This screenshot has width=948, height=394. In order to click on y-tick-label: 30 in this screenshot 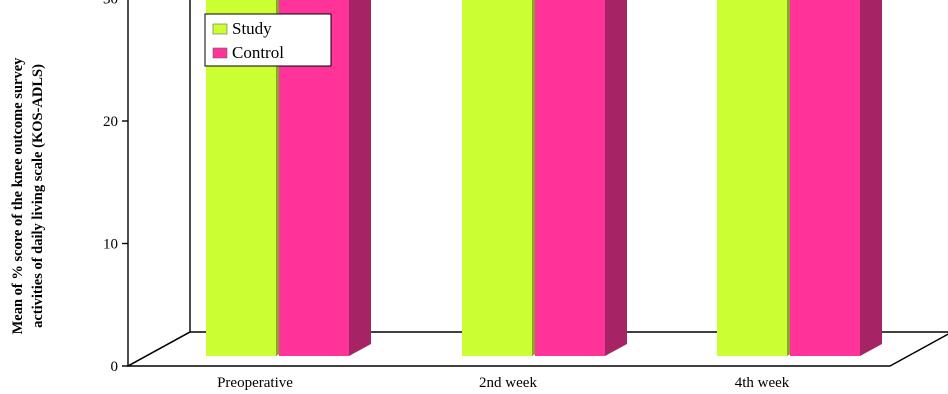, I will do `click(110, 4)`.